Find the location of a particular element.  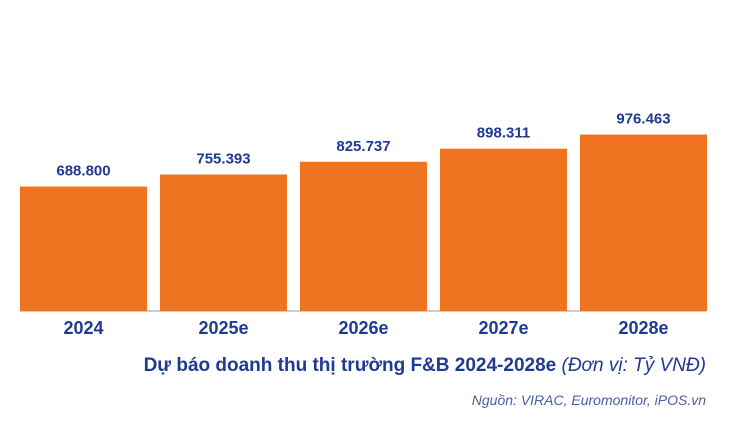

value-label-2026e: 825.737 is located at coordinates (363, 146).